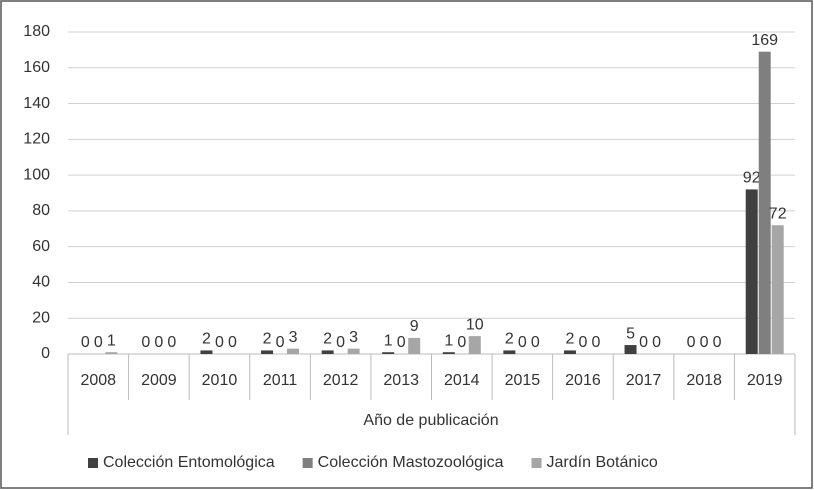  What do you see at coordinates (189, 462) in the screenshot?
I see `legend-label: Colección Entomológica` at bounding box center [189, 462].